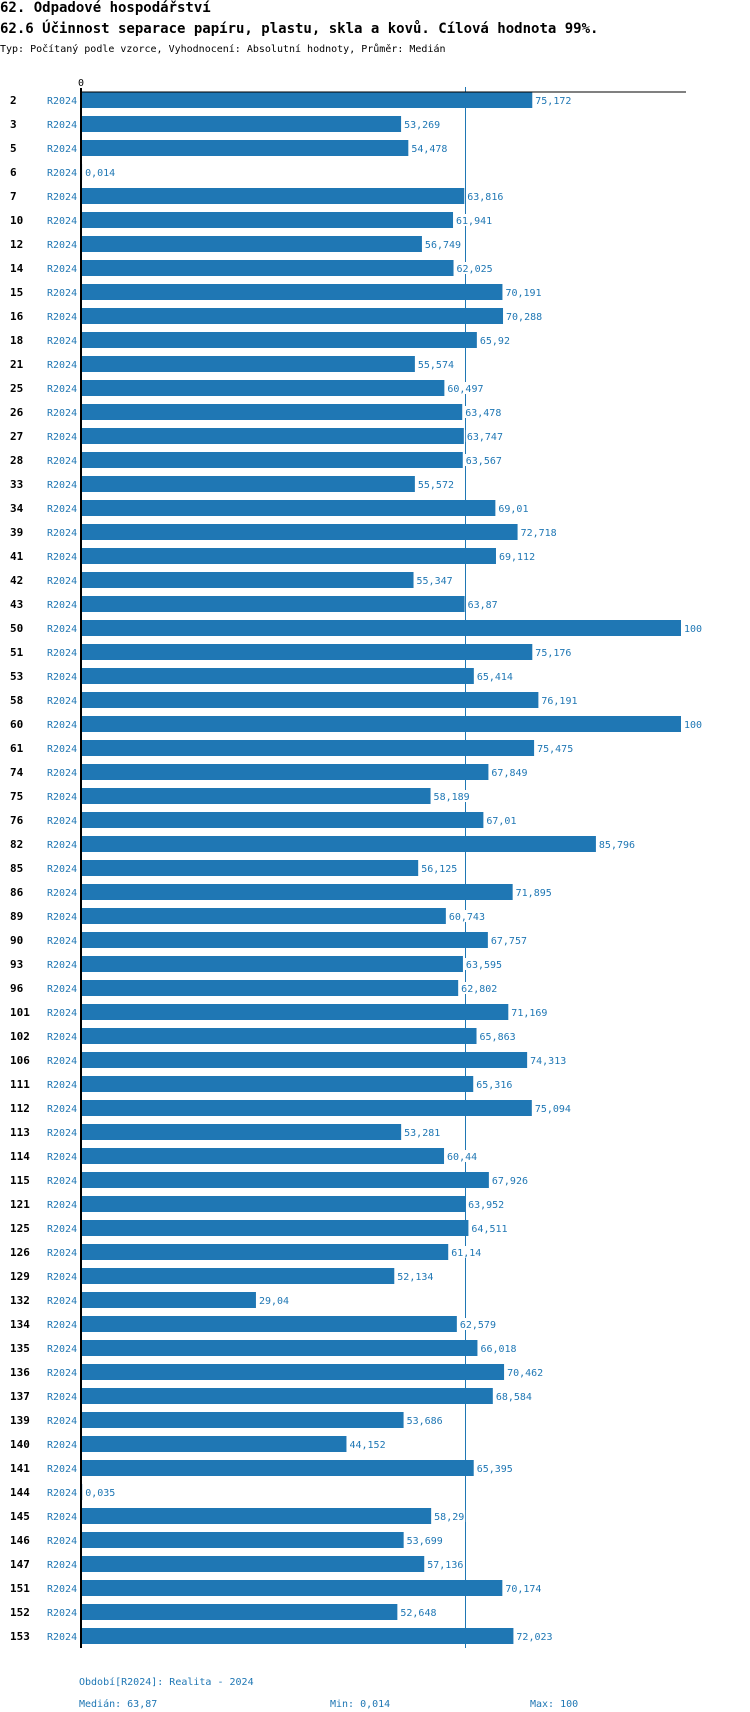  I want to click on category-label: 153, so click(20, 1636).